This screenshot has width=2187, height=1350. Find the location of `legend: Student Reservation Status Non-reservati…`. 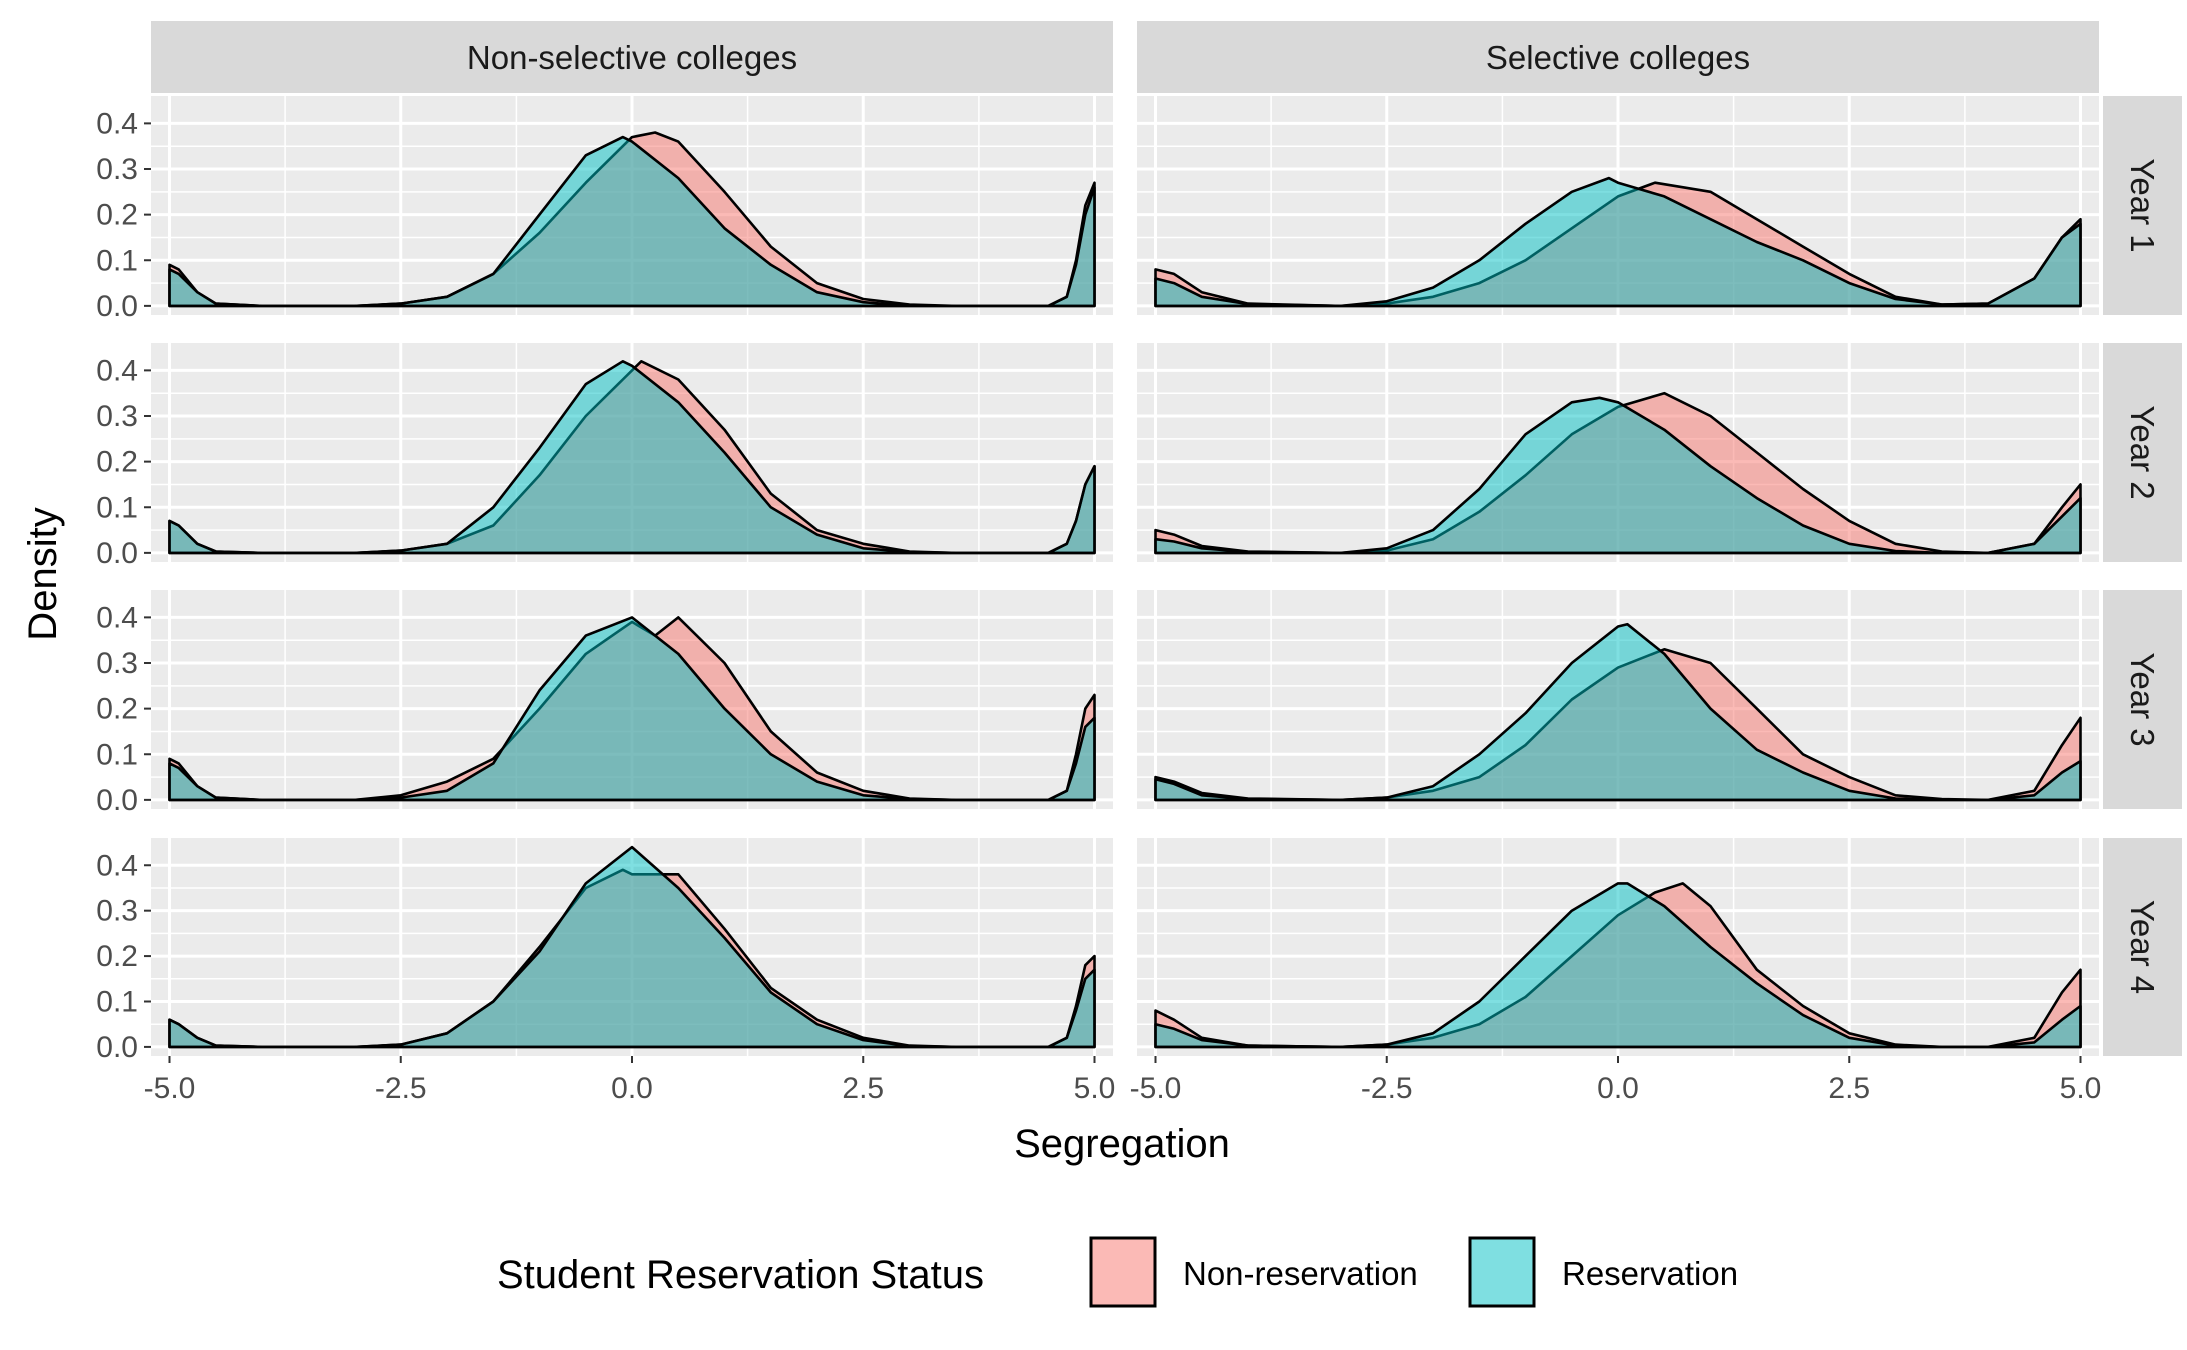

legend: Student Reservation Status Non-reservati… is located at coordinates (1117, 1272).